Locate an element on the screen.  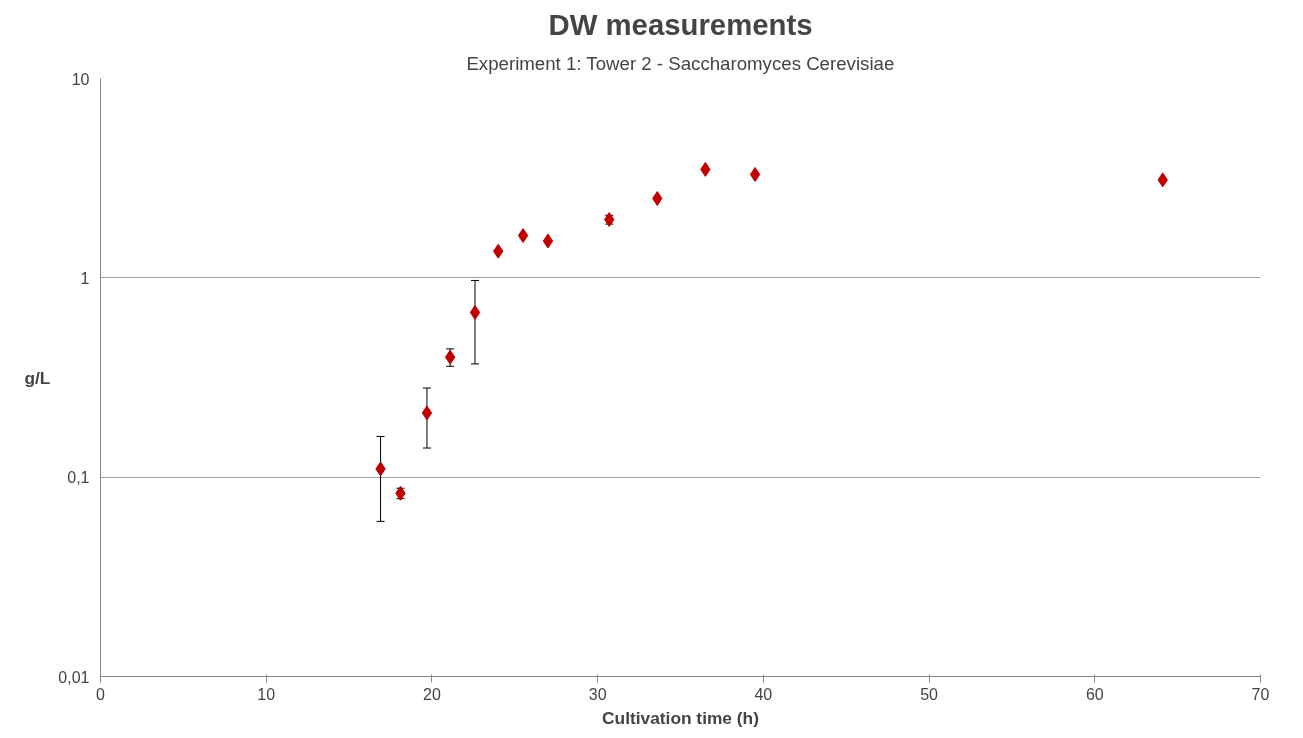
x-tick-label: 0 is located at coordinates (101, 694).